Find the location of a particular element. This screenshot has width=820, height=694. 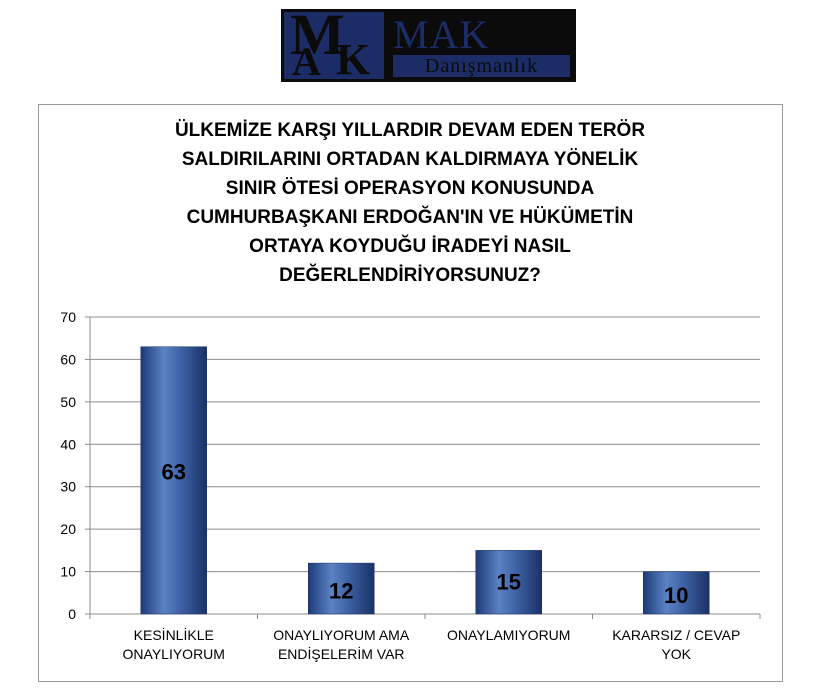

data-label: 10 is located at coordinates (676, 595).